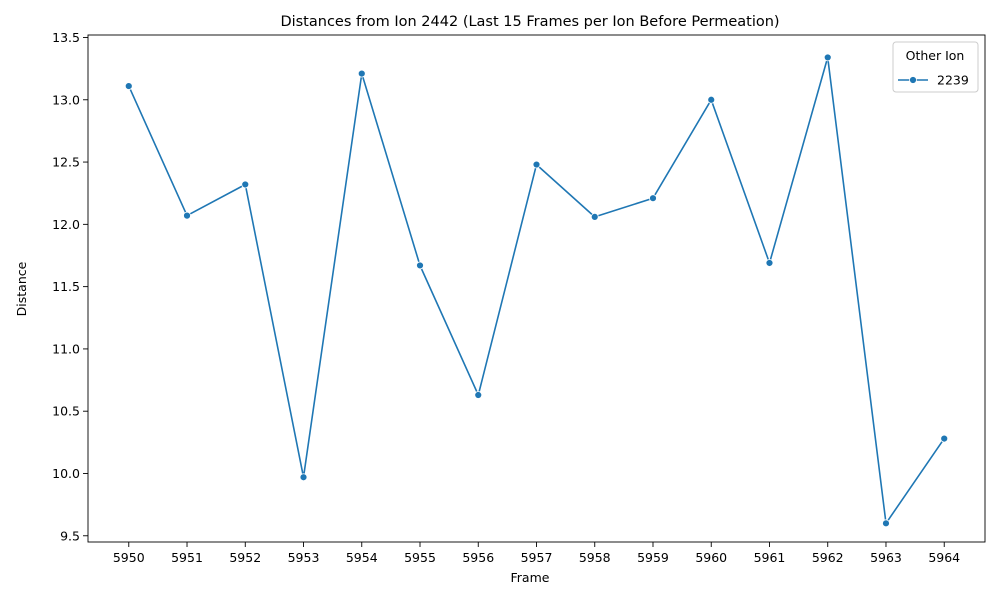 This screenshot has height=600, width=1000. What do you see at coordinates (66, 286) in the screenshot?
I see `y-tick-label: 11.5` at bounding box center [66, 286].